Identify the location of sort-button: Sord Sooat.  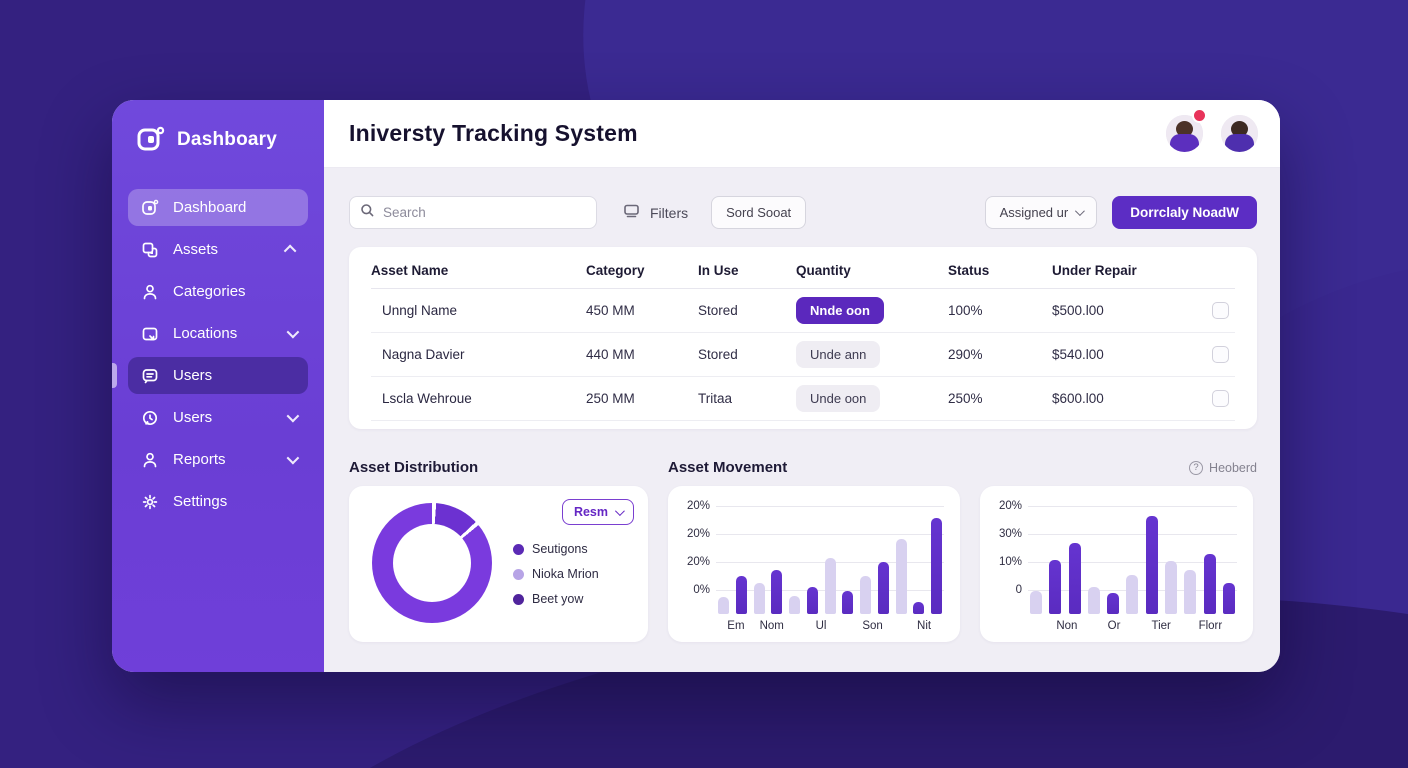
(759, 212).